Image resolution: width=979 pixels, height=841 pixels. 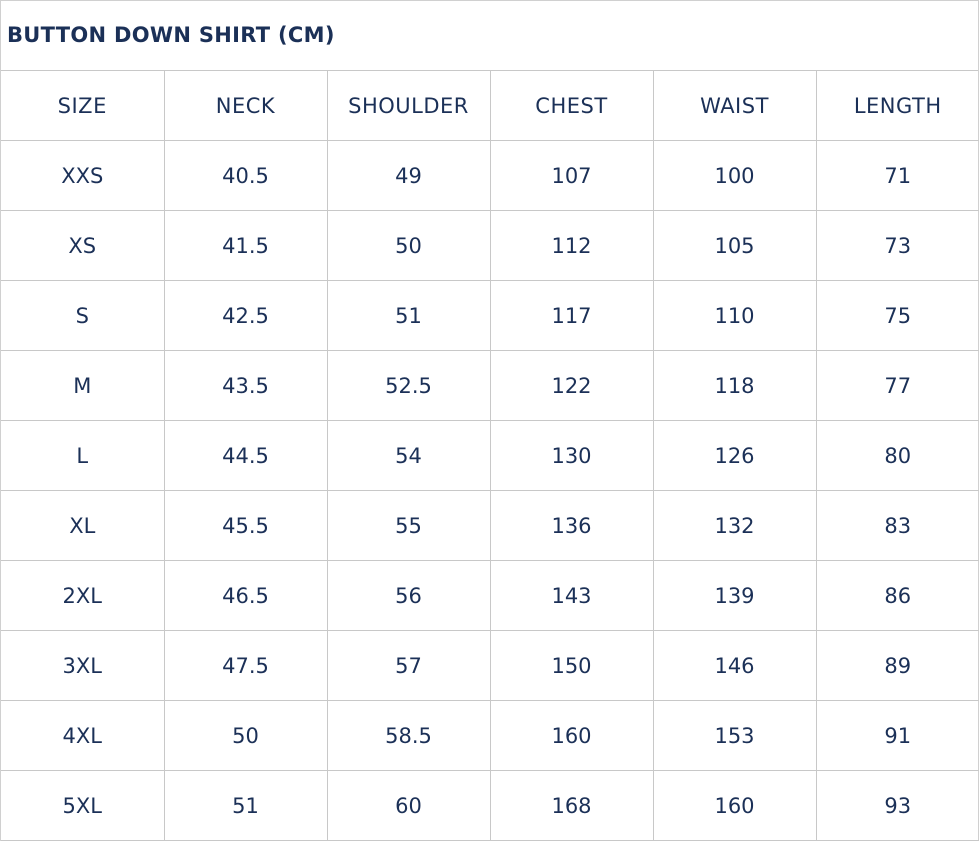 I want to click on cell-length: 75, so click(x=897, y=315).